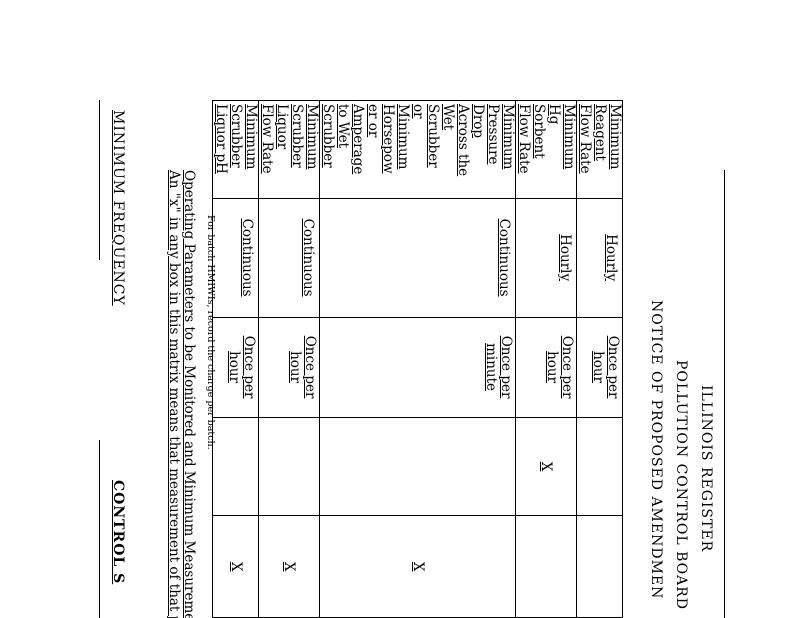 The width and height of the screenshot is (800, 618). I want to click on register-title: ILLINOIS REGISTER, so click(706, 469).